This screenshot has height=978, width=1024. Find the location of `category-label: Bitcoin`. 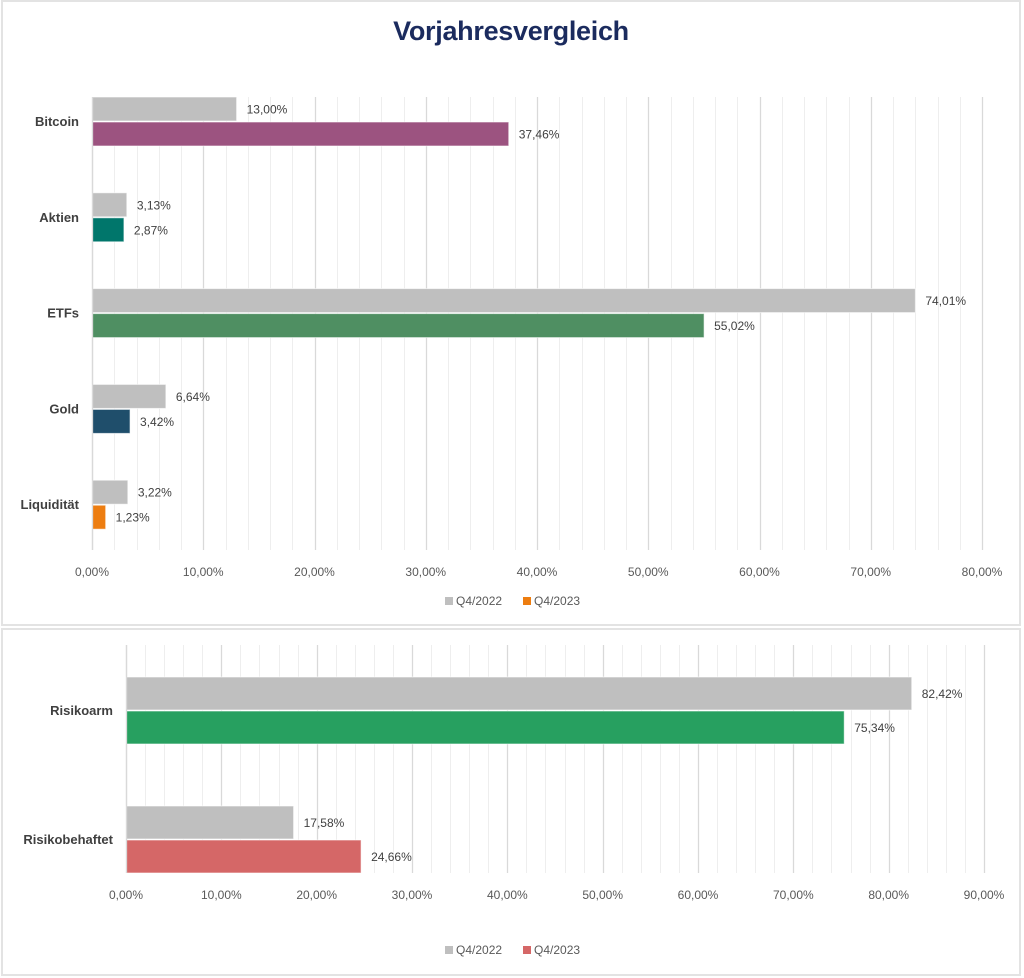

category-label: Bitcoin is located at coordinates (57, 121).